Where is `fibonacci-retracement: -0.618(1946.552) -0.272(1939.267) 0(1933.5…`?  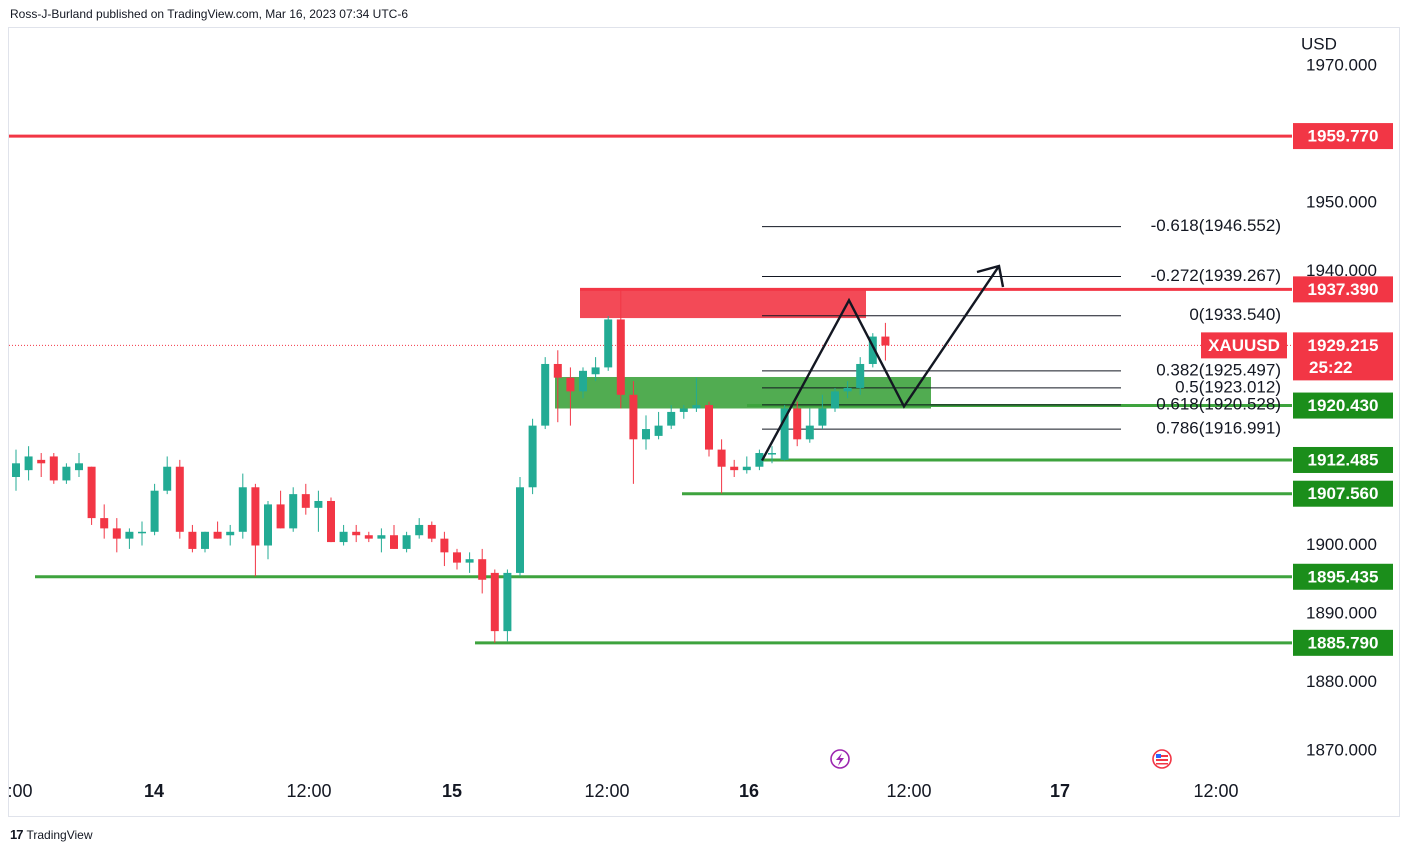
fibonacci-retracement: -0.618(1946.552) -0.272(1939.267) 0(1933.5… is located at coordinates (1021, 327).